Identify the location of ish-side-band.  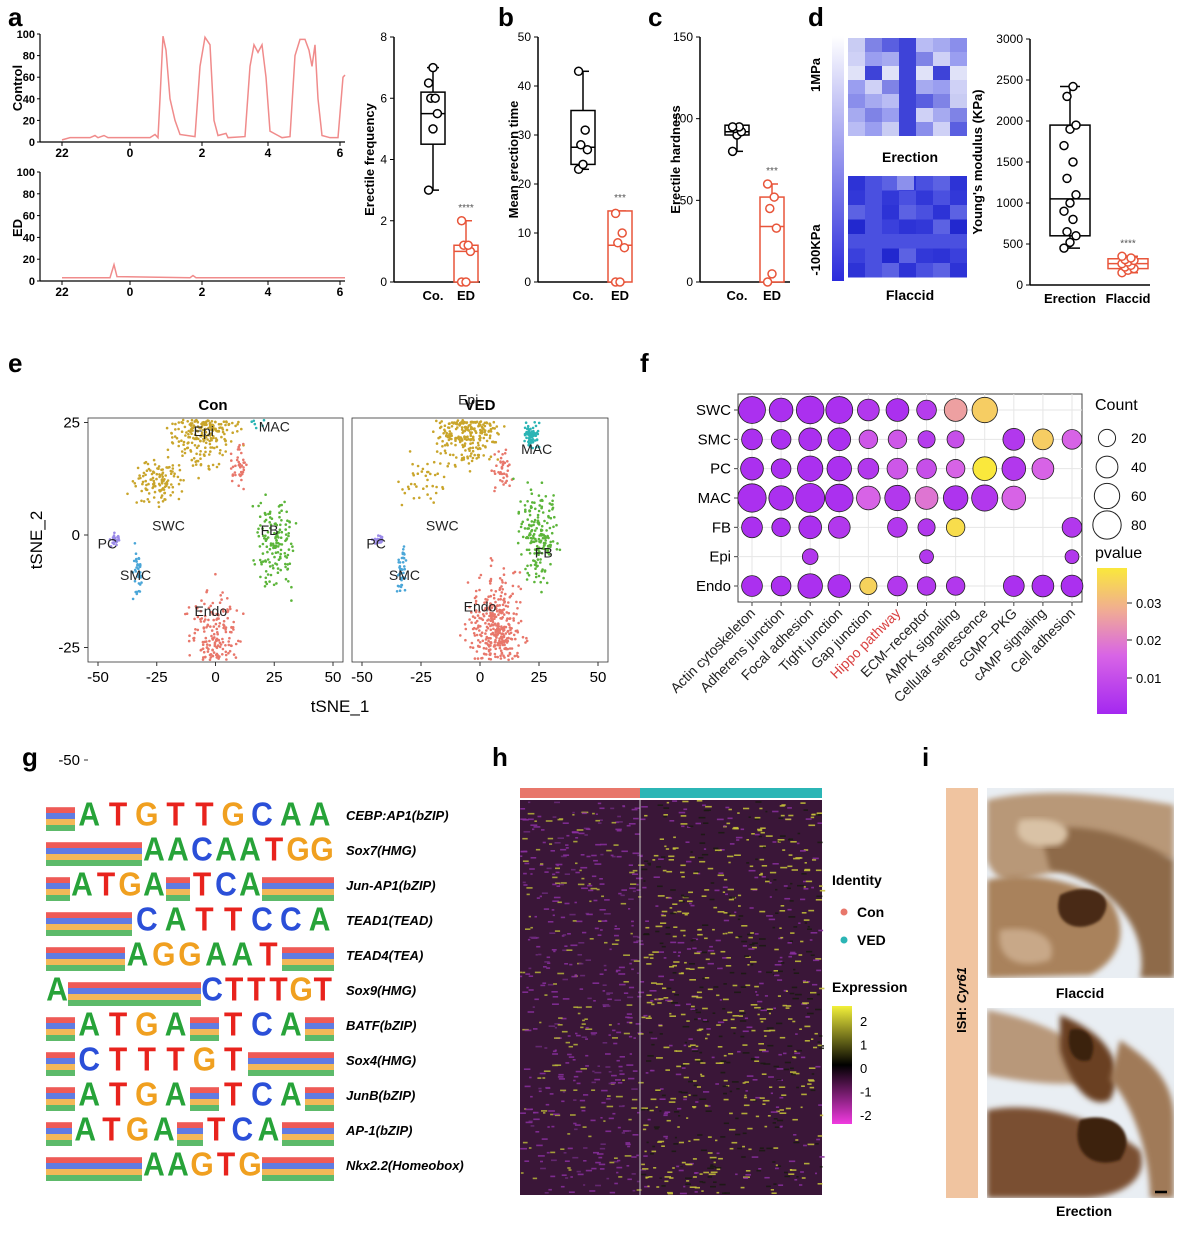
(962, 993).